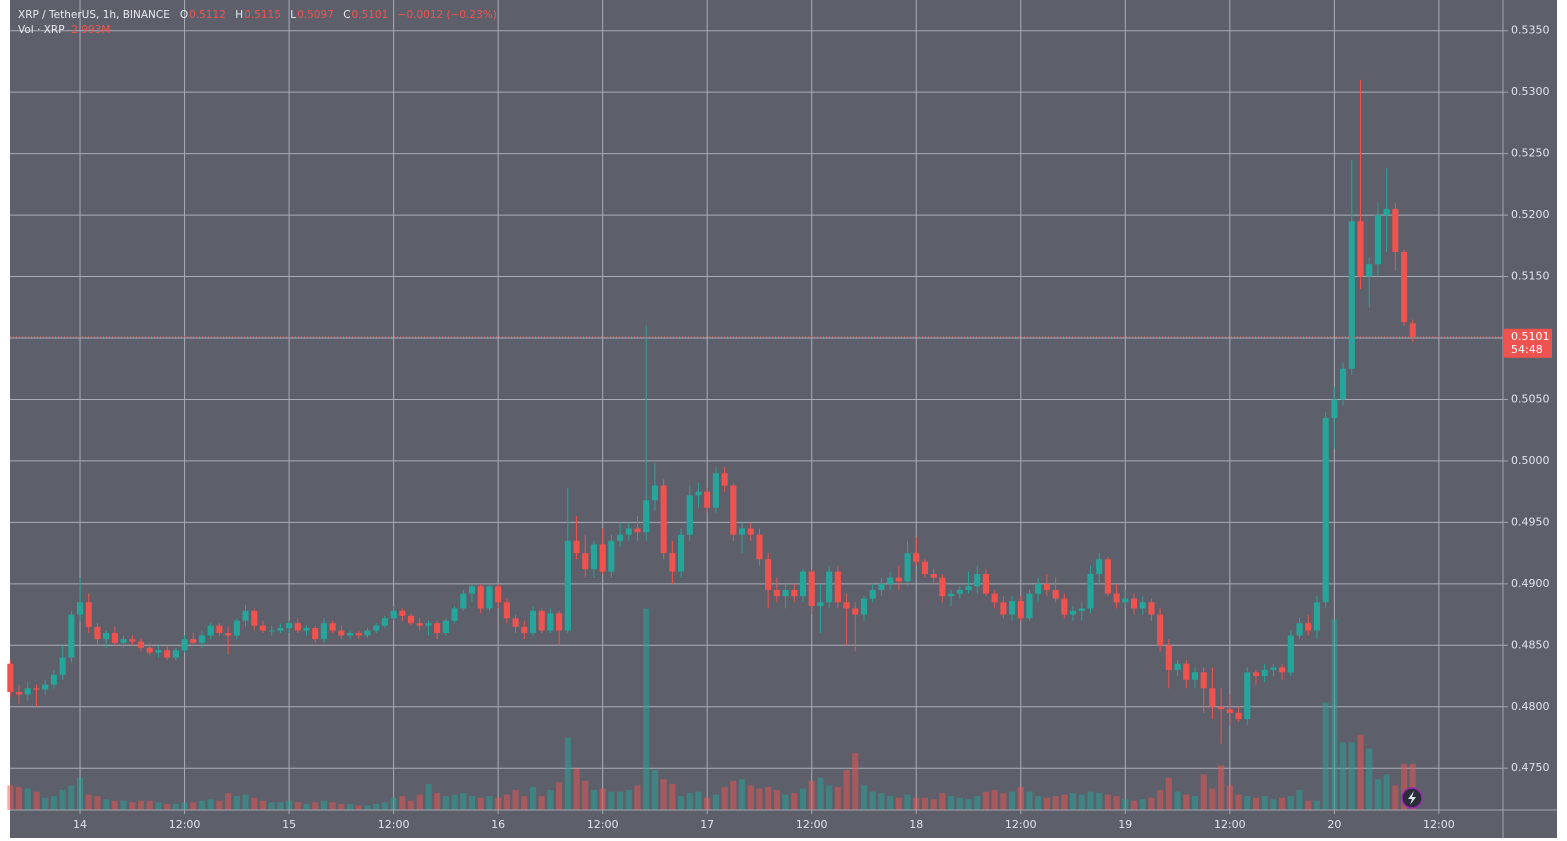 The width and height of the screenshot is (1567, 841). I want to click on y-tick-label: 0.4950, so click(1530, 521).